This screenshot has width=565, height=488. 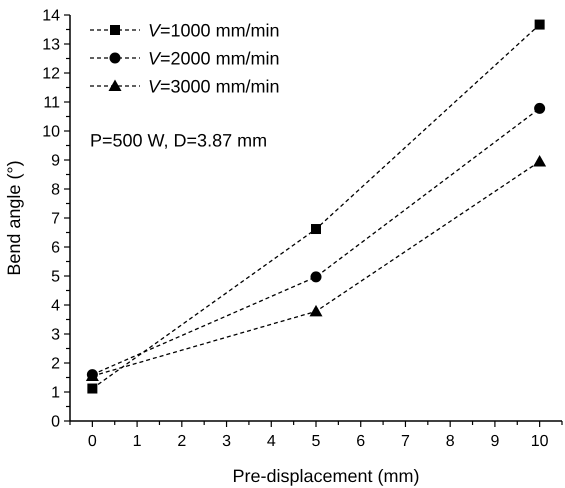 I want to click on y-tick-label: 11, so click(x=51, y=103).